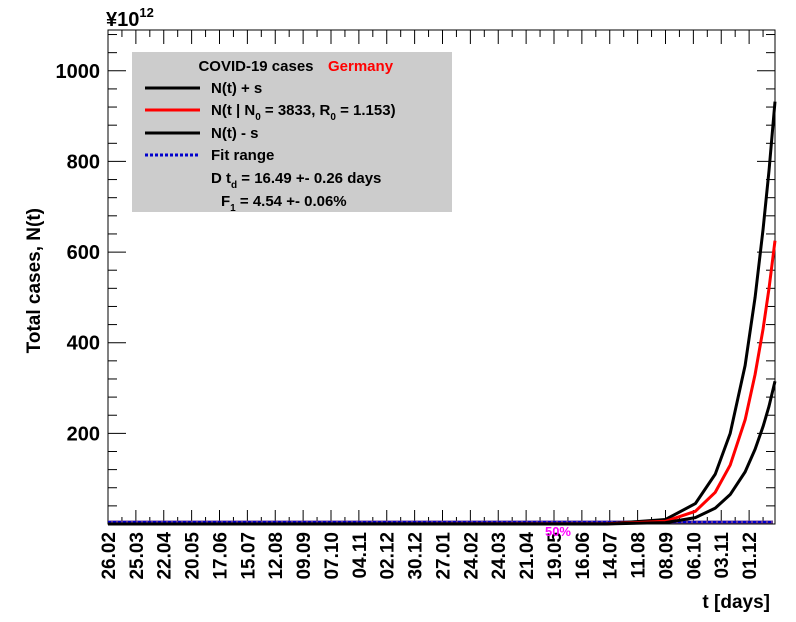  Describe the element at coordinates (109, 556) in the screenshot. I see `x-tick-label: 26.02` at that location.